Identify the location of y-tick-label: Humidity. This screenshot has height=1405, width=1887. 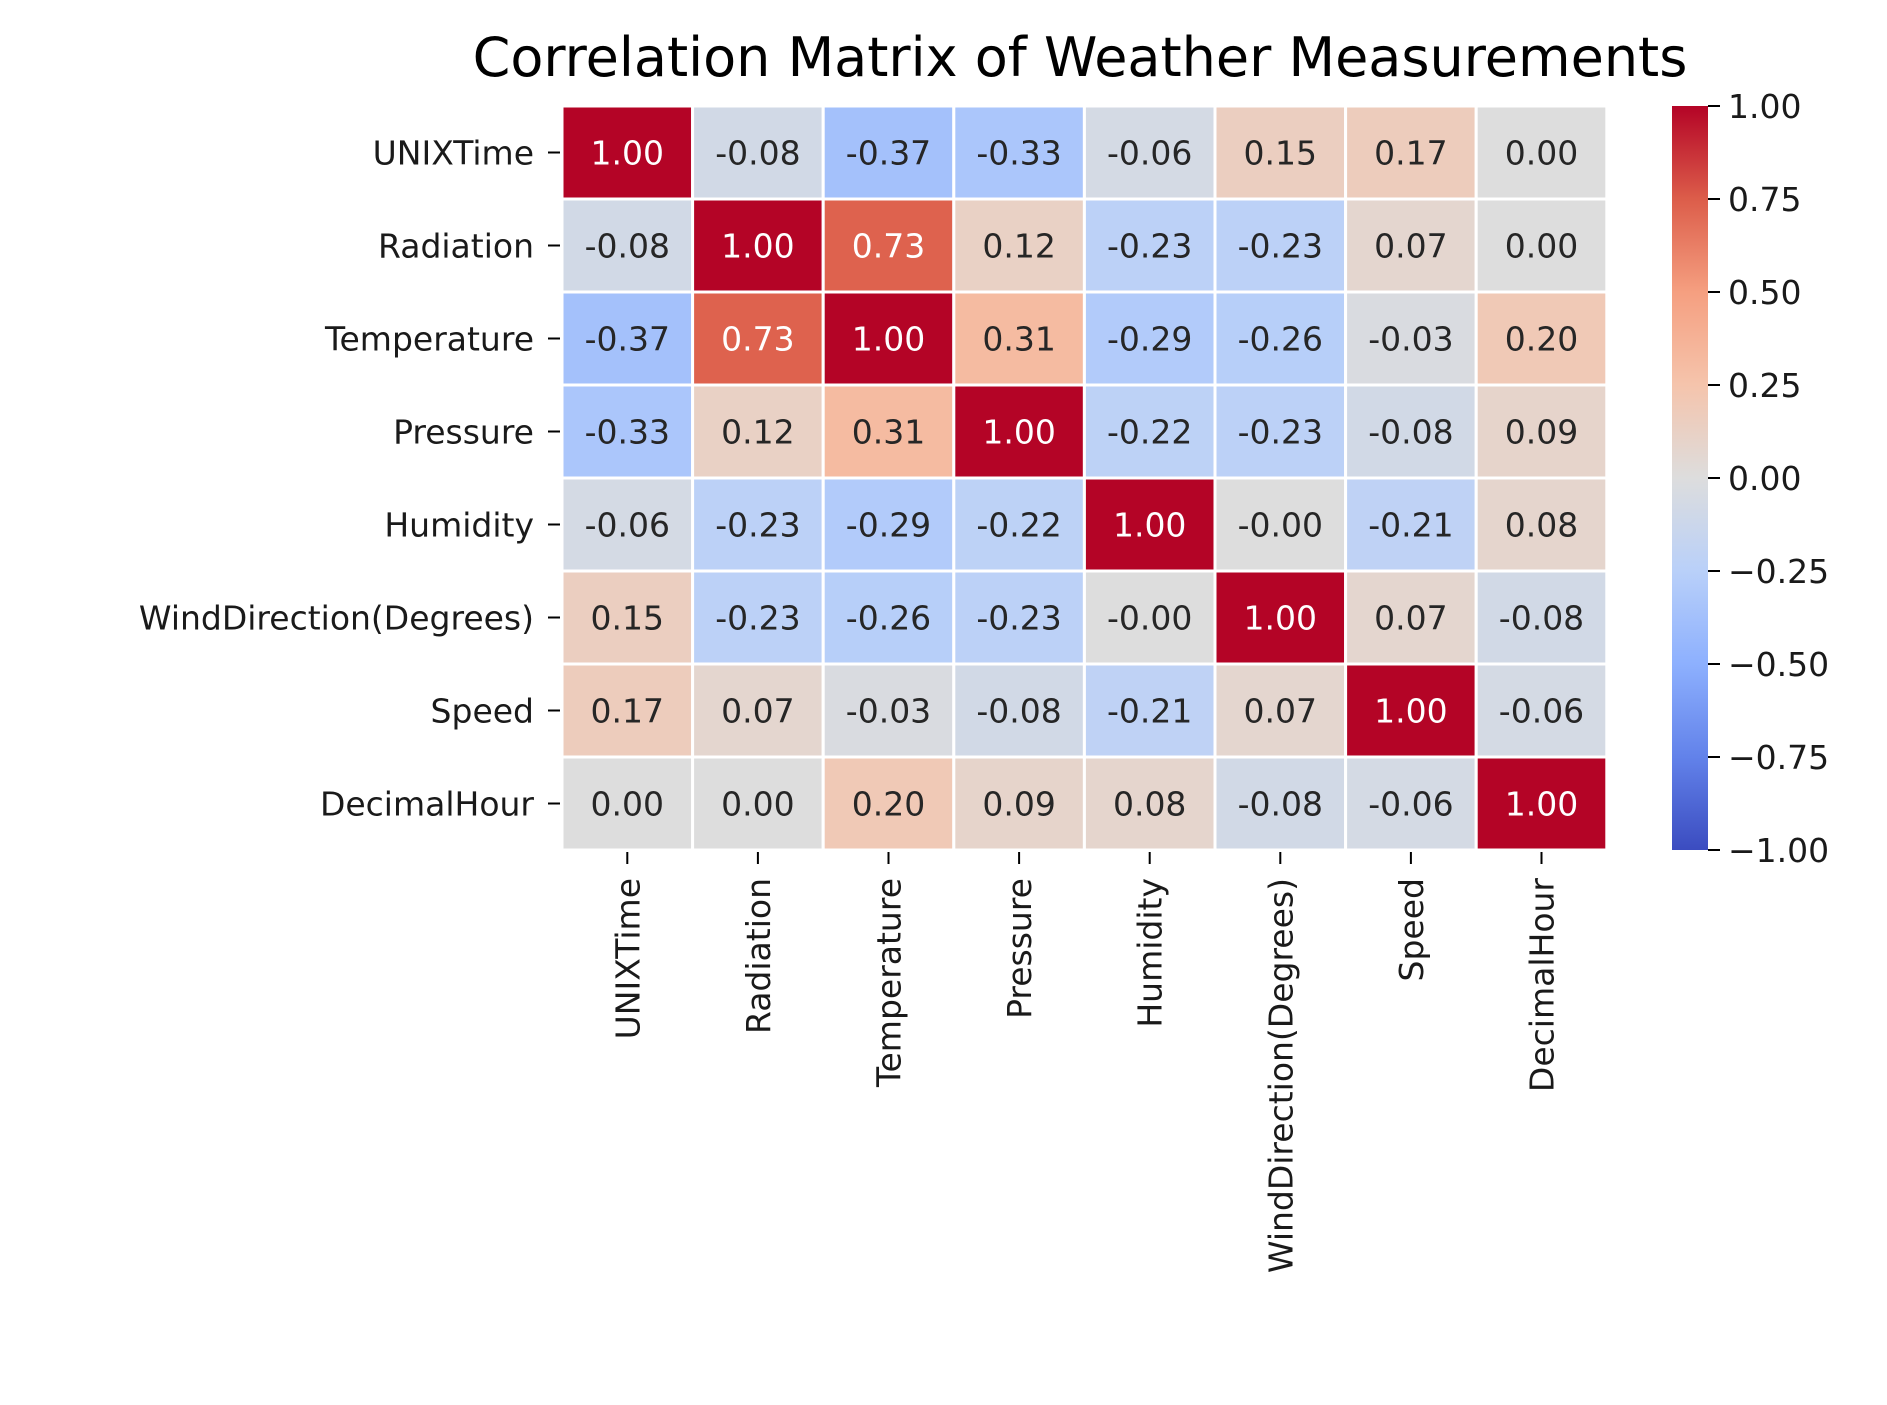
(459, 525).